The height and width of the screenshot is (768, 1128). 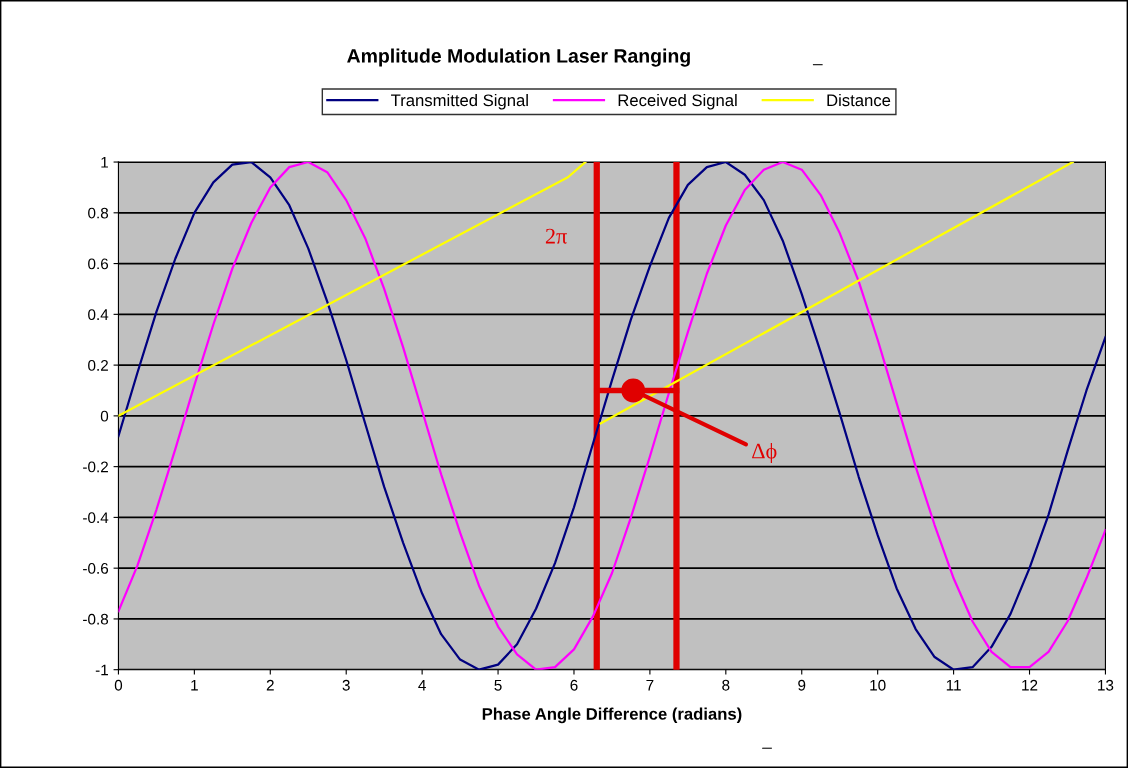 What do you see at coordinates (98, 264) in the screenshot?
I see `y-tick-label: 0.6` at bounding box center [98, 264].